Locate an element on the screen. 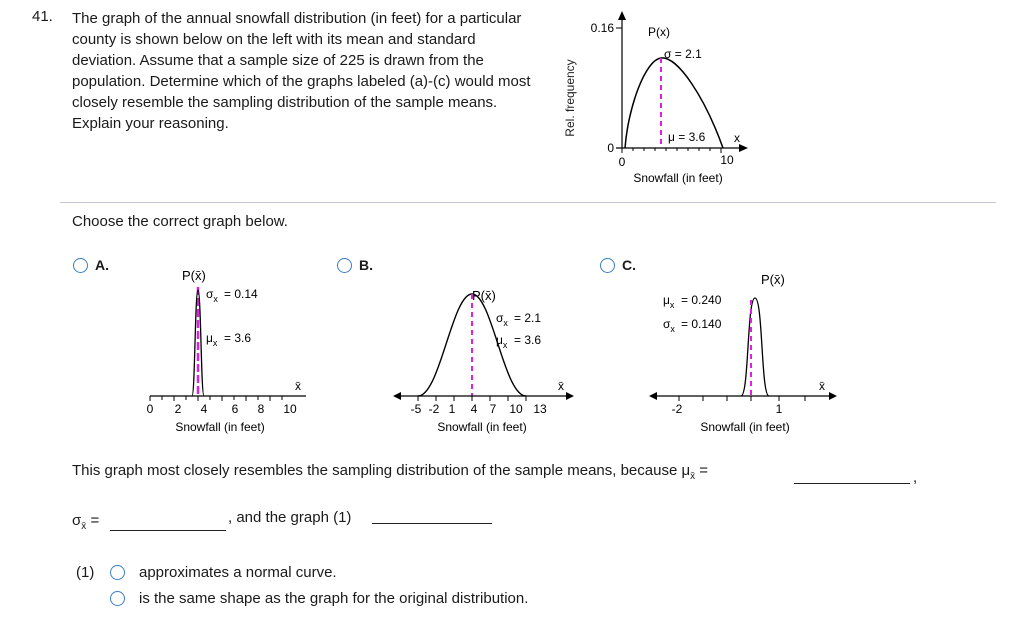 This screenshot has height=617, width=1024. mu-answer-field is located at coordinates (852, 483).